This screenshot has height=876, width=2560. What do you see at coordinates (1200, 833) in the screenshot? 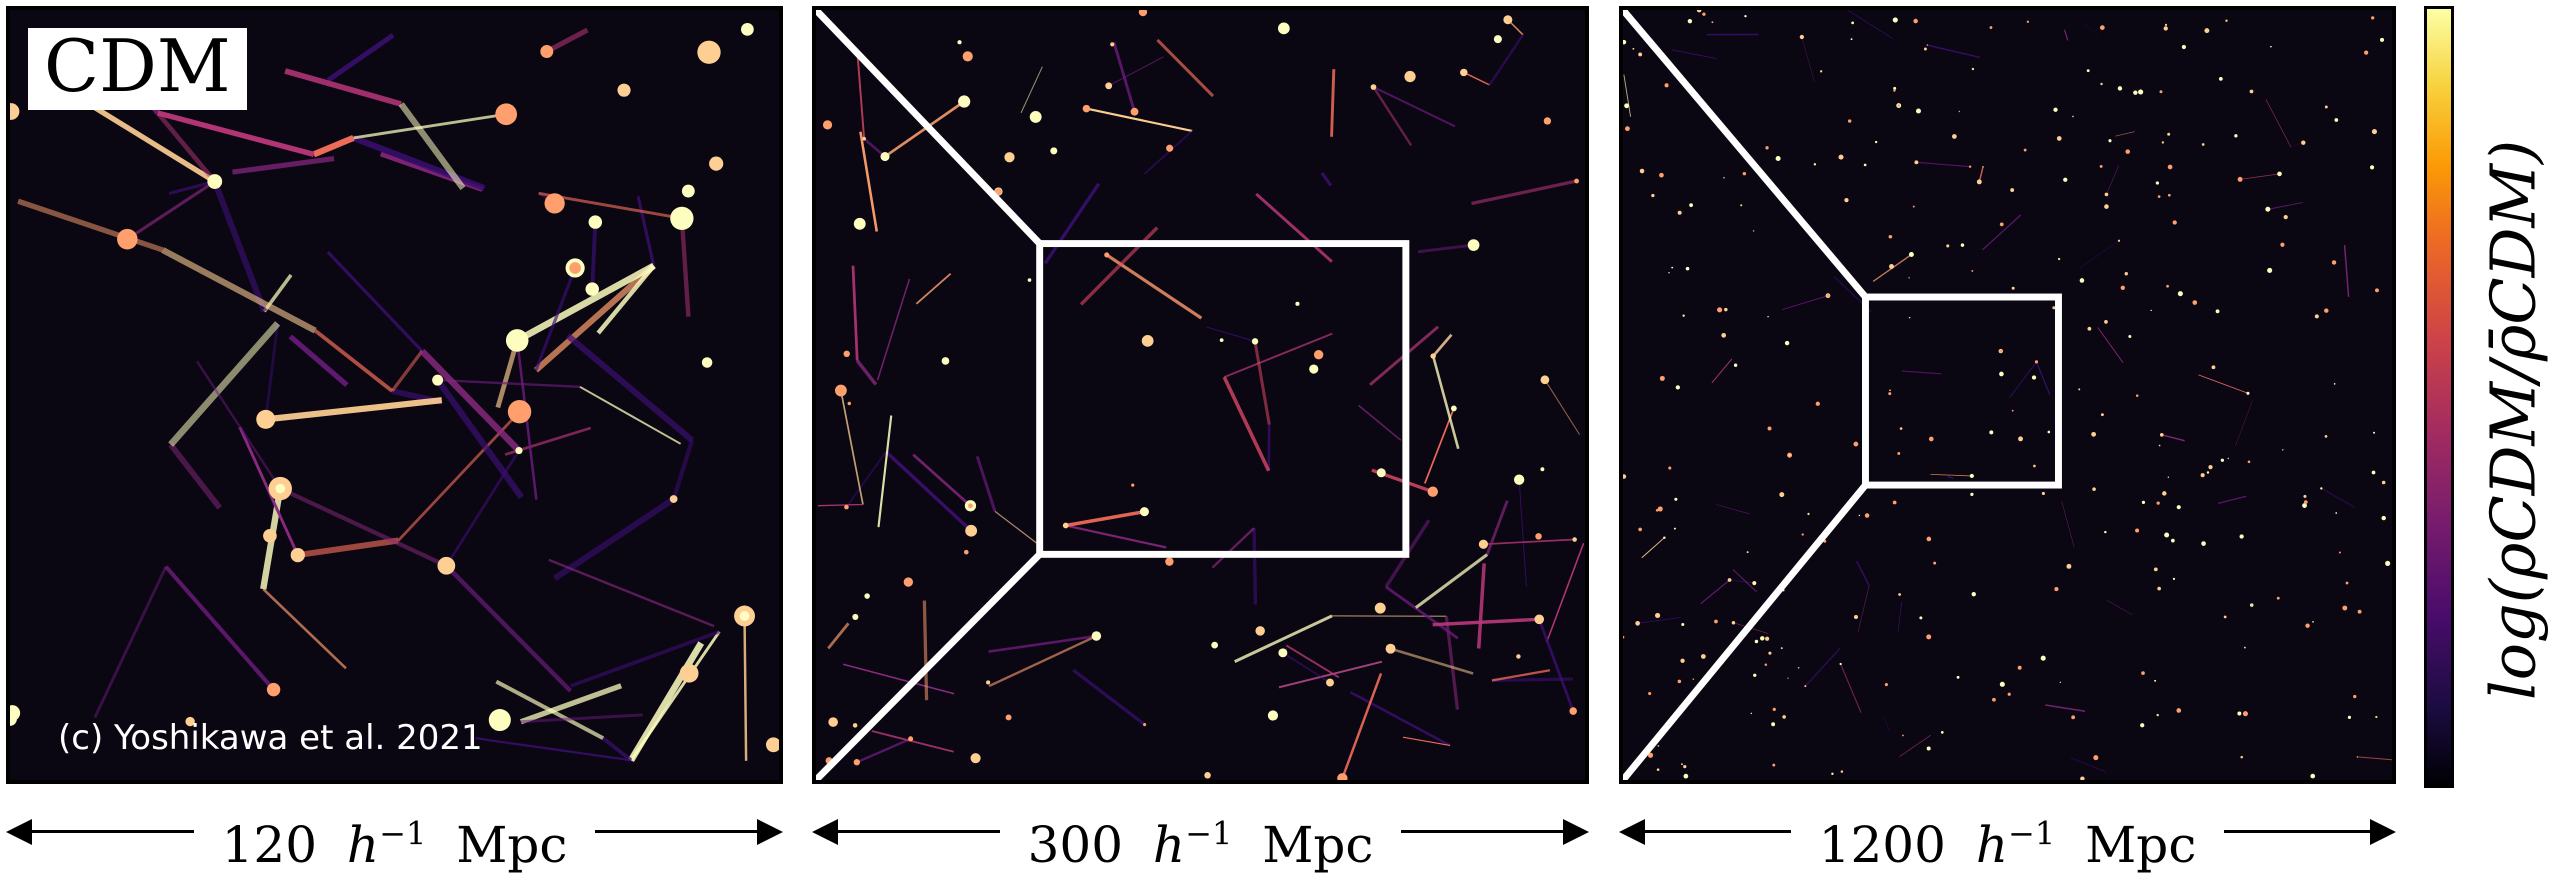
I see `scale-bar-300: 300 h−1 Mpc` at bounding box center [1200, 833].